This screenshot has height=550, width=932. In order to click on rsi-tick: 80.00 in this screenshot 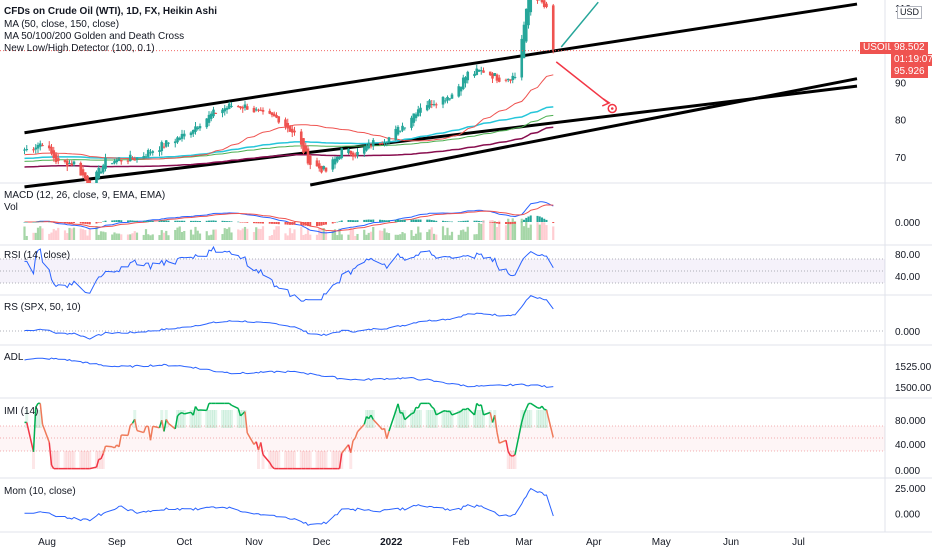, I will do `click(907, 255)`.